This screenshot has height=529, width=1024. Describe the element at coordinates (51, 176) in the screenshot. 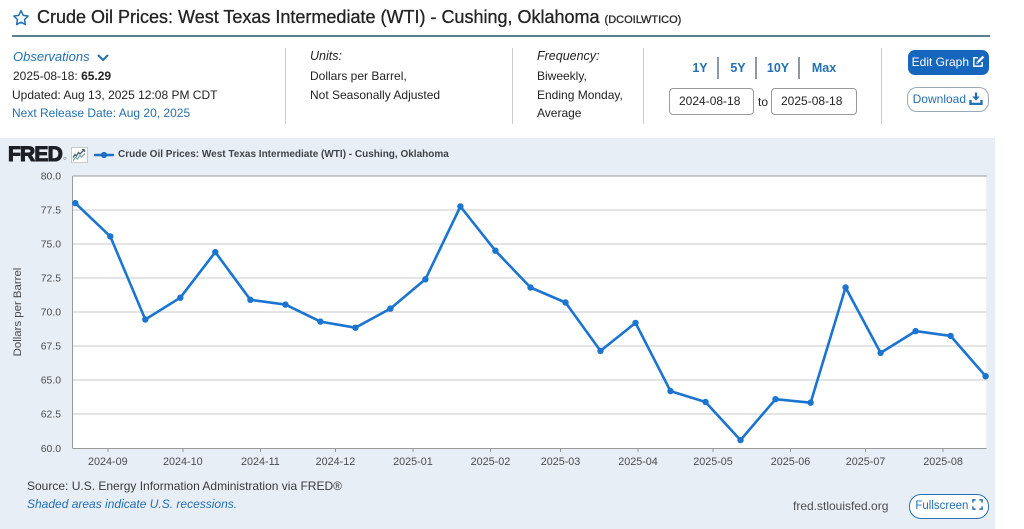

I see `svg-text: 80.0` at that location.